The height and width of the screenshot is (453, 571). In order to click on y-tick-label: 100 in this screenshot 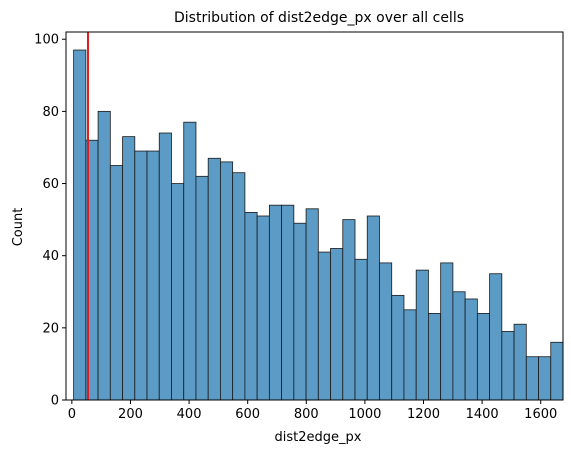, I will do `click(46, 40)`.